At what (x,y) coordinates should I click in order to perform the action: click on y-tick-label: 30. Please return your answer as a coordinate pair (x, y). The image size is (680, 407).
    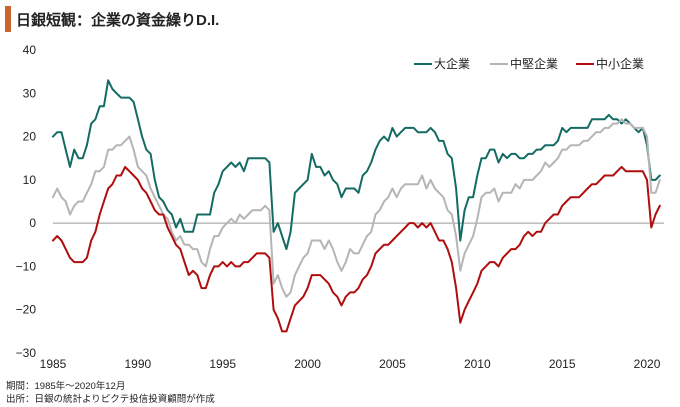
    Looking at the image, I should click on (30, 93).